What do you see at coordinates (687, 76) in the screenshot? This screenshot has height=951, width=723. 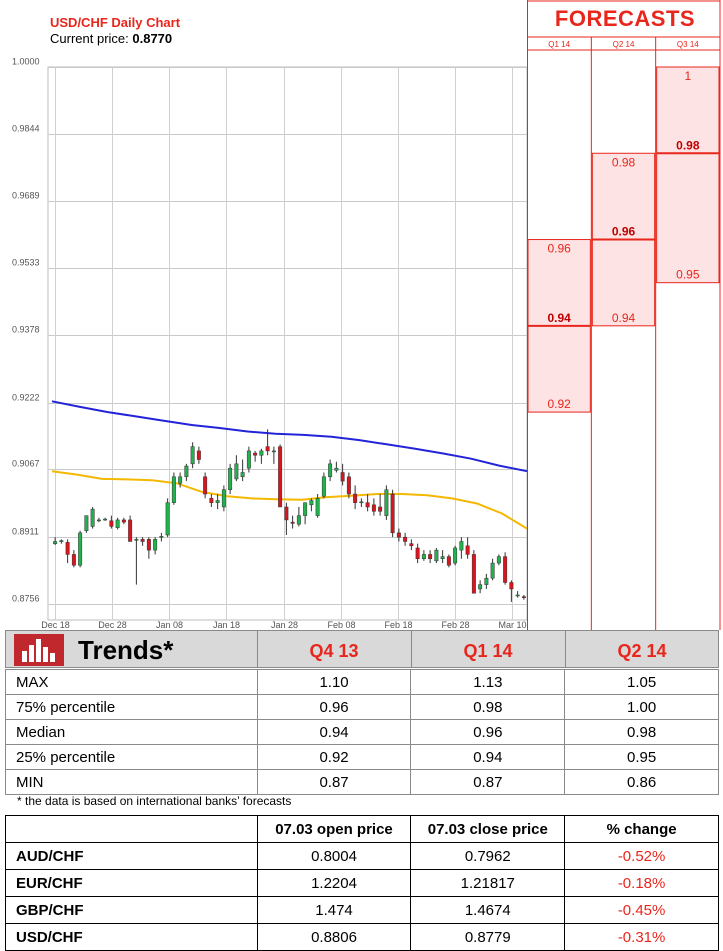 I see `forecast-value-label: 1` at bounding box center [687, 76].